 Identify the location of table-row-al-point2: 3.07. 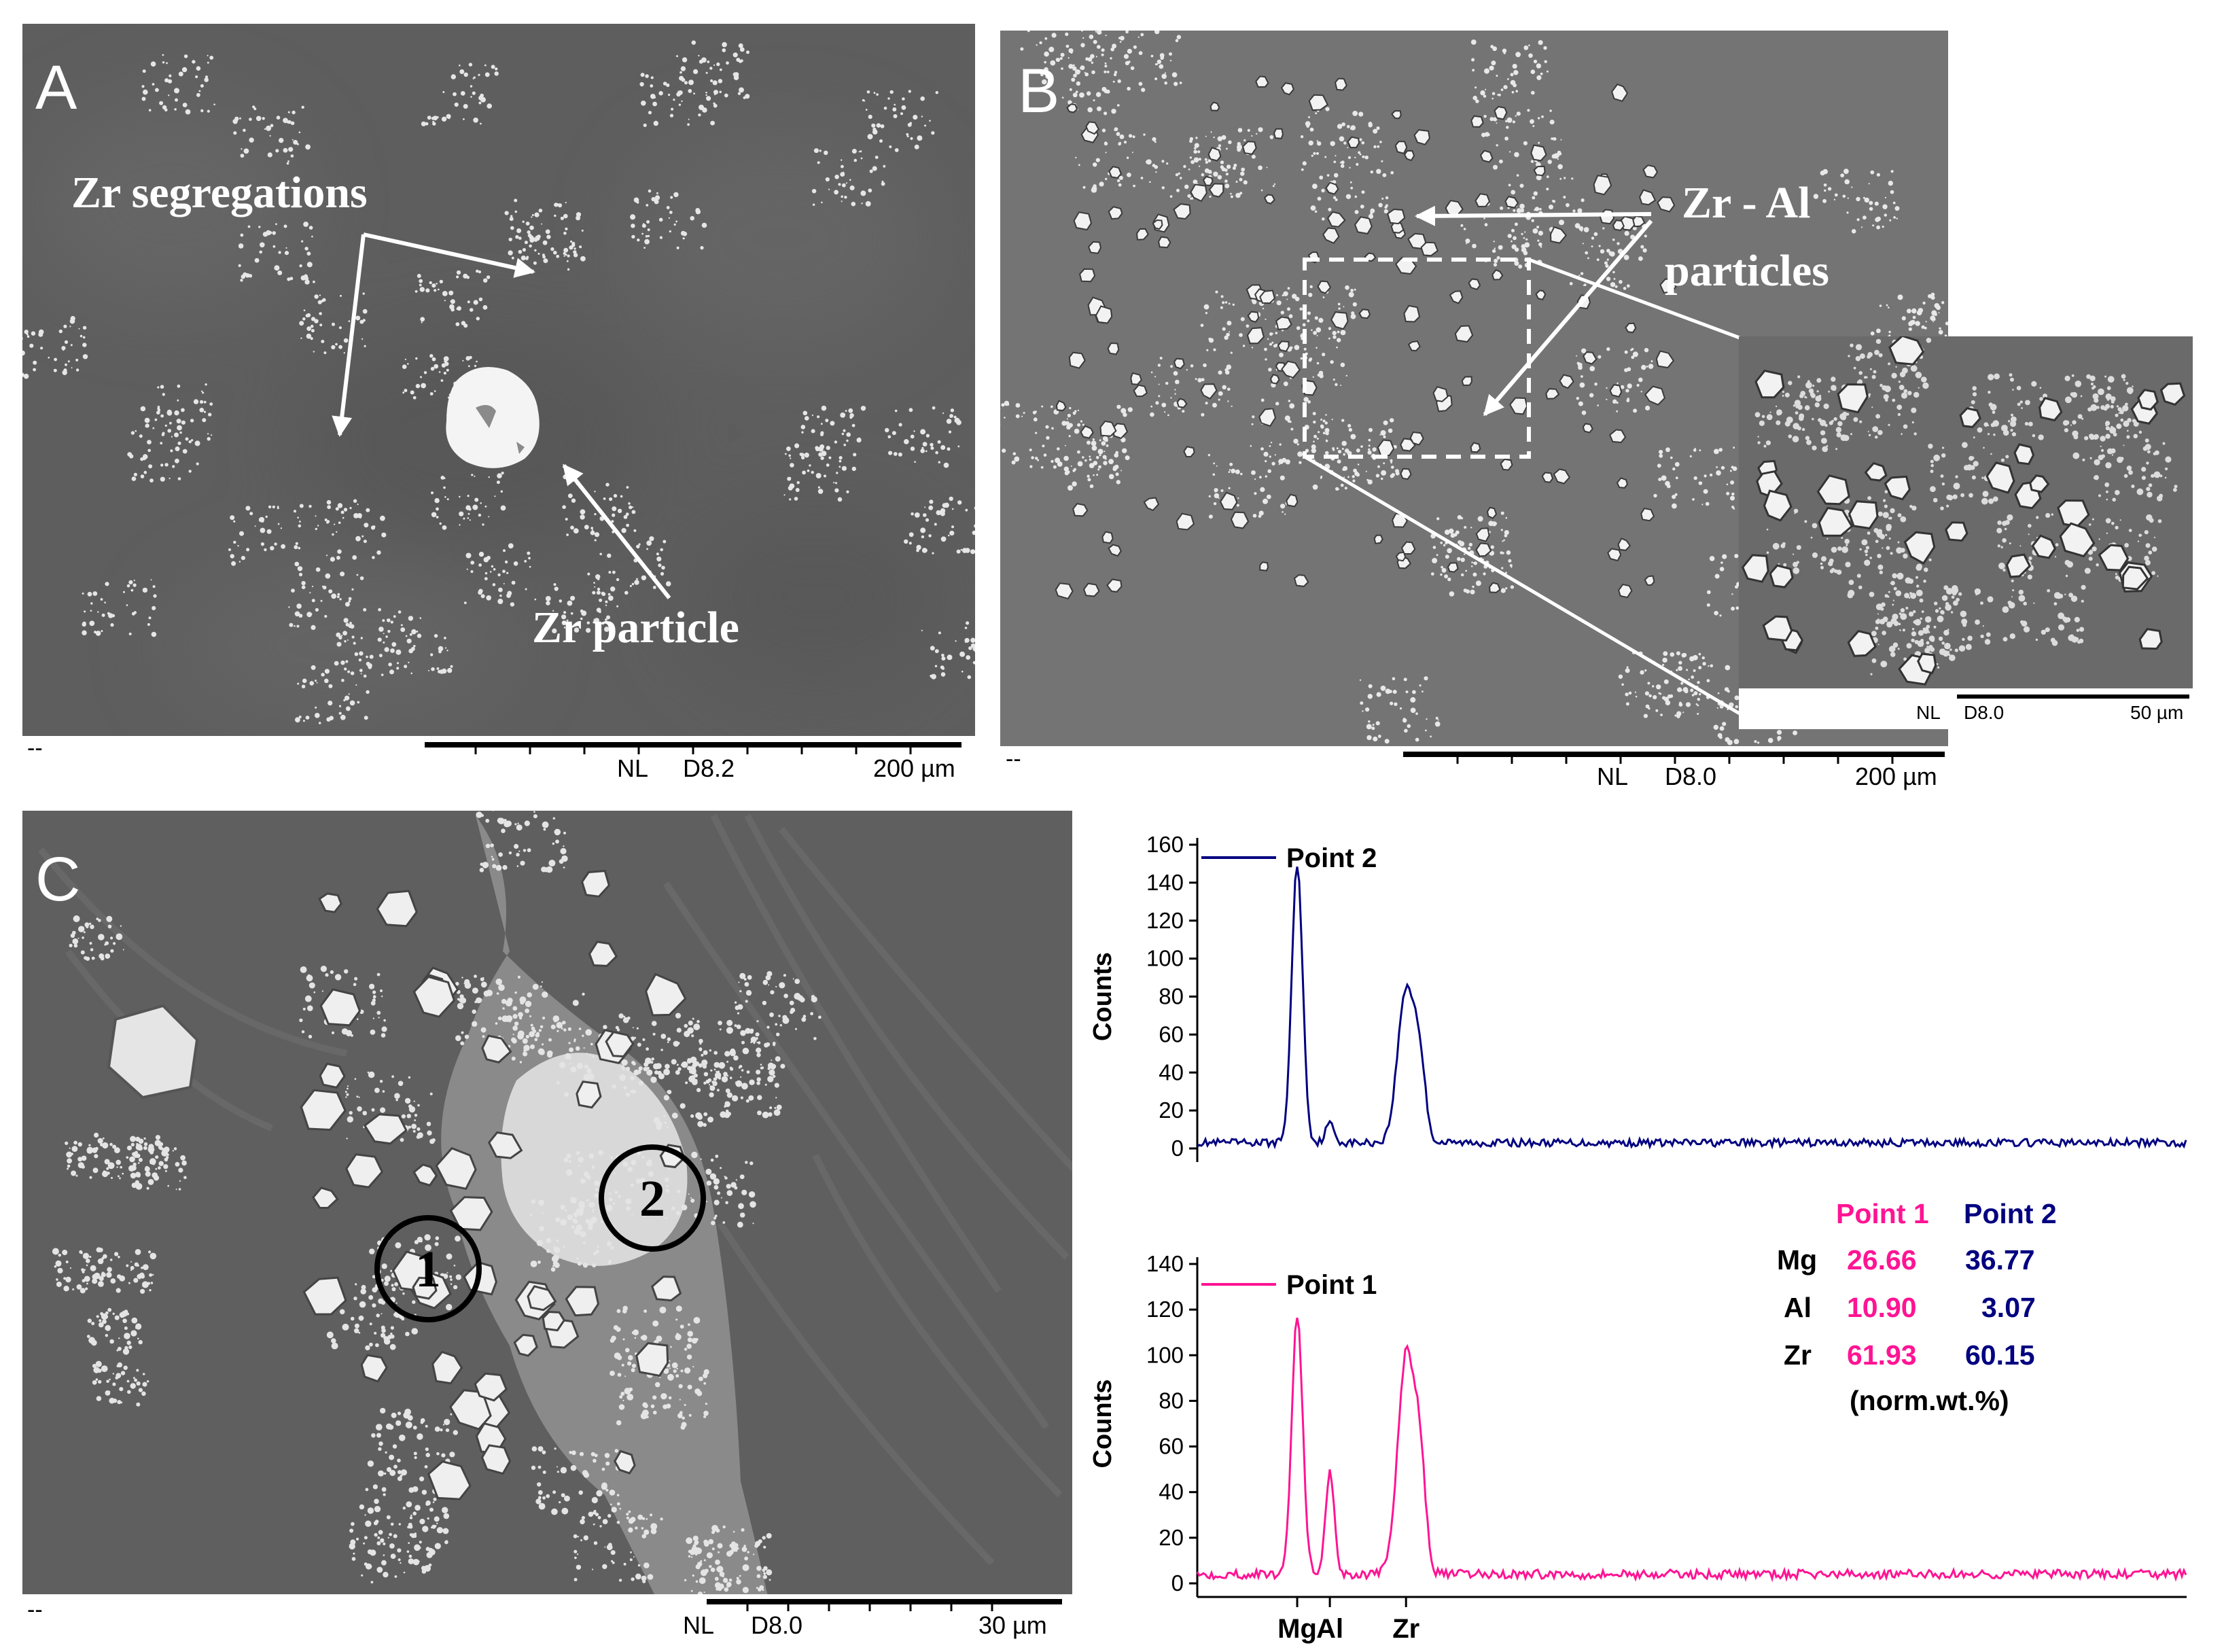
(2008, 1307).